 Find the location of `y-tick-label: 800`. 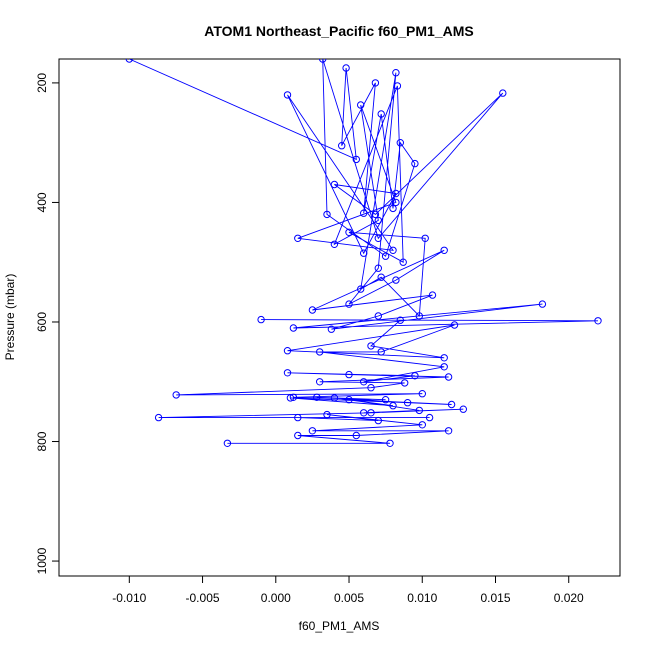

y-tick-label: 800 is located at coordinates (42, 441).